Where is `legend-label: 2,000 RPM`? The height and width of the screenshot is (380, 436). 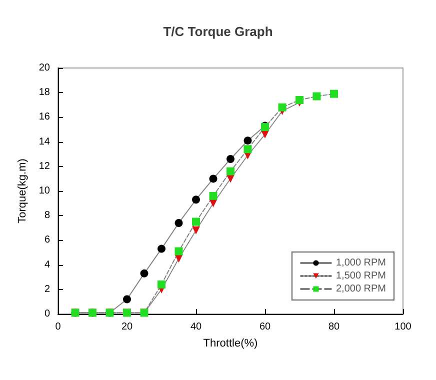 legend-label: 2,000 RPM is located at coordinates (361, 289).